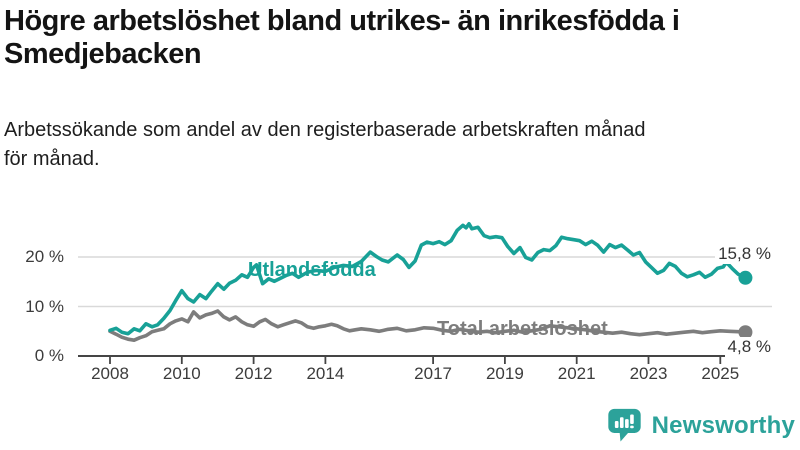 Image resolution: width=800 pixels, height=450 pixels. Describe the element at coordinates (312, 270) in the screenshot. I see `series-label-utlandsfodda: Utlandsfödda` at that location.